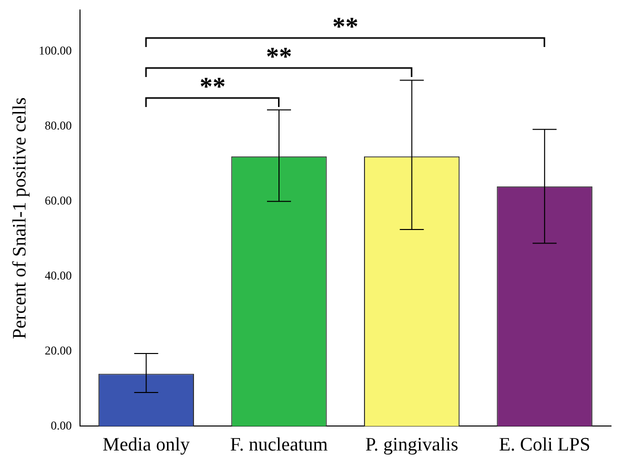 This screenshot has width=621, height=470. I want to click on y-tick-label: 20.00, so click(58, 350).